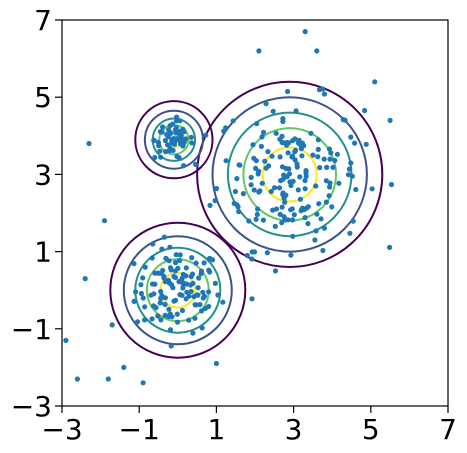  I want to click on x-tick-label: 1, so click(216, 429).